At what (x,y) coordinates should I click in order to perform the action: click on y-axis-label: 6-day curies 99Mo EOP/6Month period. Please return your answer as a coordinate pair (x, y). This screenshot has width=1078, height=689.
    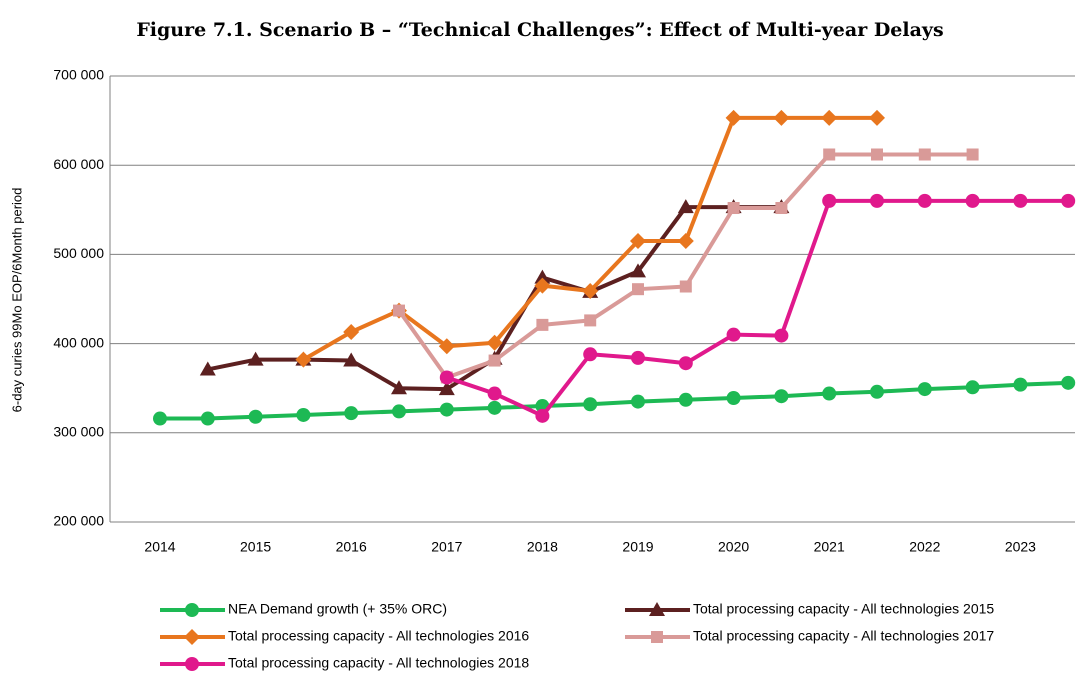
    Looking at the image, I should click on (16, 300).